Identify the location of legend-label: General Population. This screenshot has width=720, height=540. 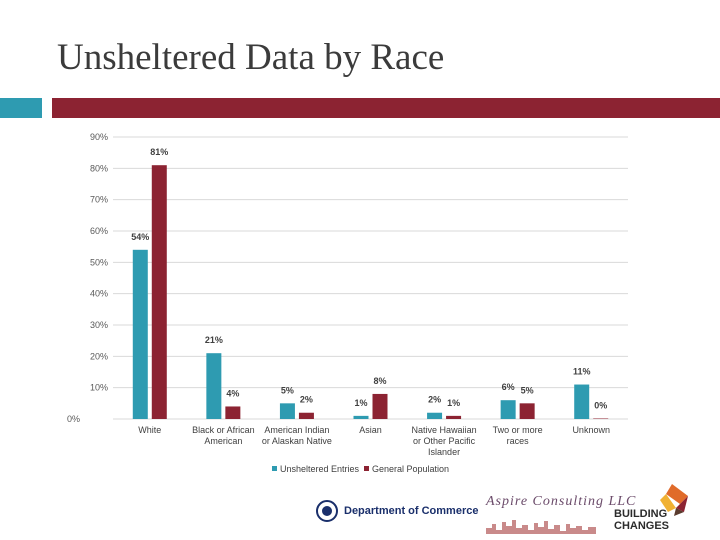
(410, 469).